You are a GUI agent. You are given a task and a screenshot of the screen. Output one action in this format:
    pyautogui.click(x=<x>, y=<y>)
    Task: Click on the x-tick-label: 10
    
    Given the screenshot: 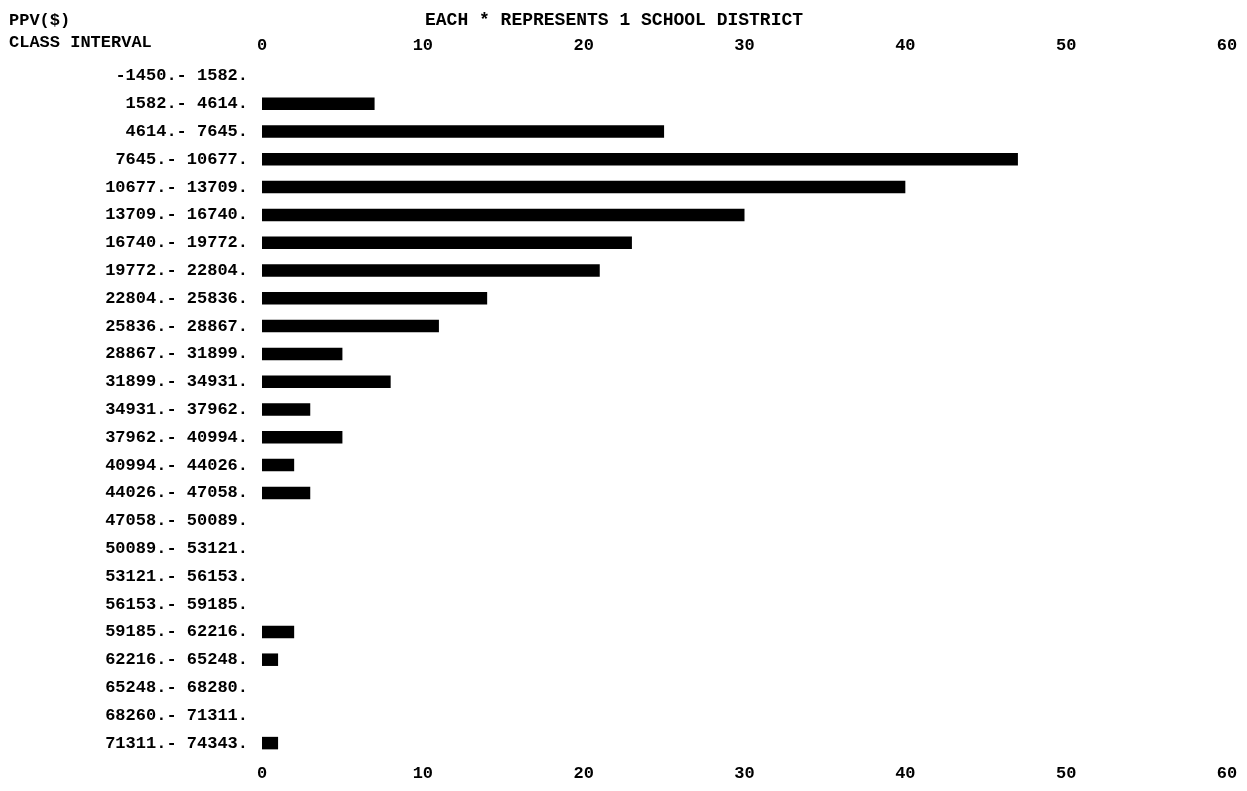 What is the action you would take?
    pyautogui.click(x=423, y=773)
    